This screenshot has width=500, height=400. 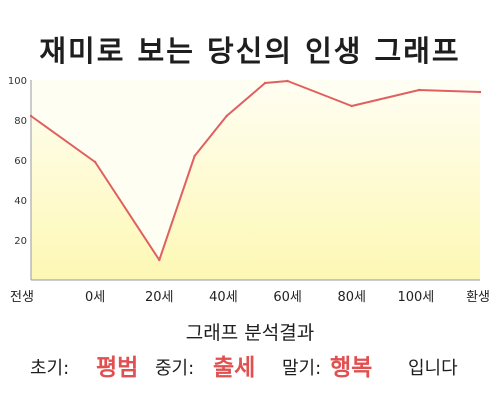 What do you see at coordinates (287, 297) in the screenshot?
I see `x-tick-label: 60세` at bounding box center [287, 297].